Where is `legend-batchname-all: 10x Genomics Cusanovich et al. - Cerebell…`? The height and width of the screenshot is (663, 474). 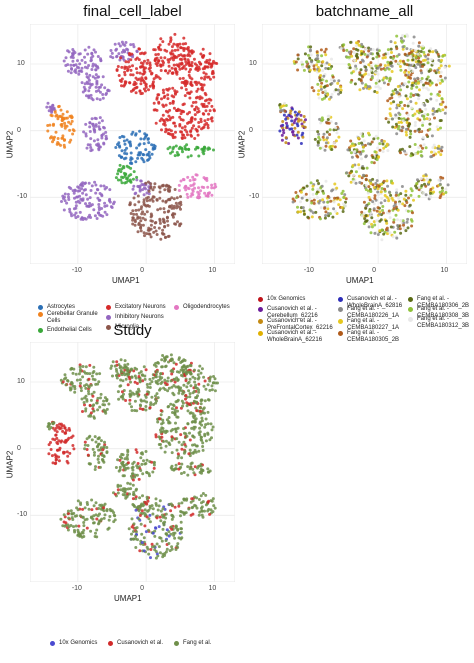
legend-batchname-all: 10x Genomics Cusanovich et al. - Cerebell… is located at coordinates (366, 322).